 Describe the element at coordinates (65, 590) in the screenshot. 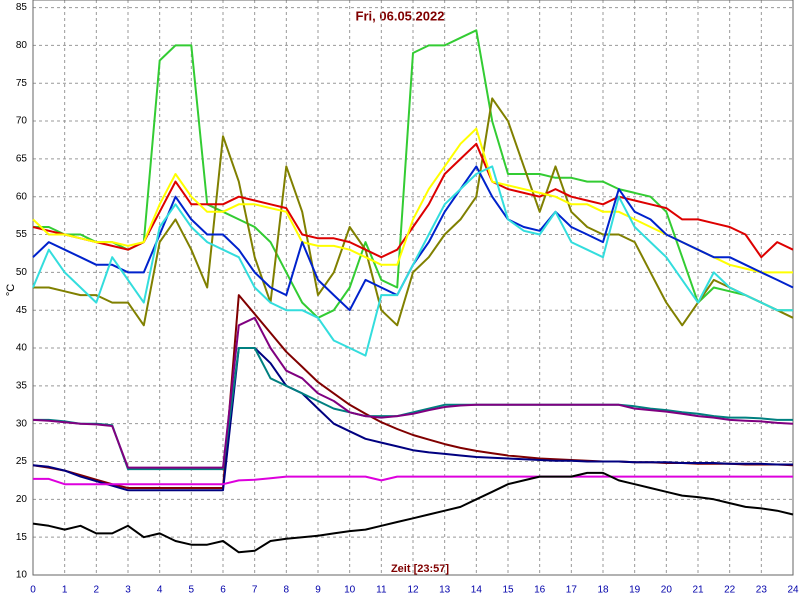

I see `x-tick-label: 1` at that location.